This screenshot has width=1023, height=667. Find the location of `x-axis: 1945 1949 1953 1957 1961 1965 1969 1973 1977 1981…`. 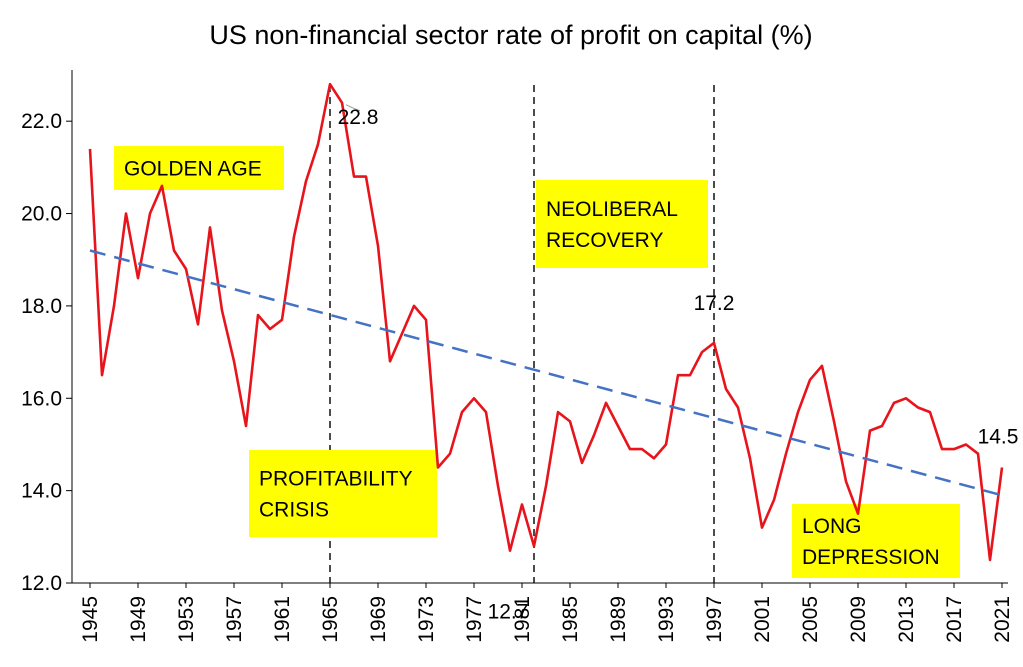

x-axis: 1945 1949 1953 1957 1961 1965 1969 1973 1977 1981… is located at coordinates (543, 612).